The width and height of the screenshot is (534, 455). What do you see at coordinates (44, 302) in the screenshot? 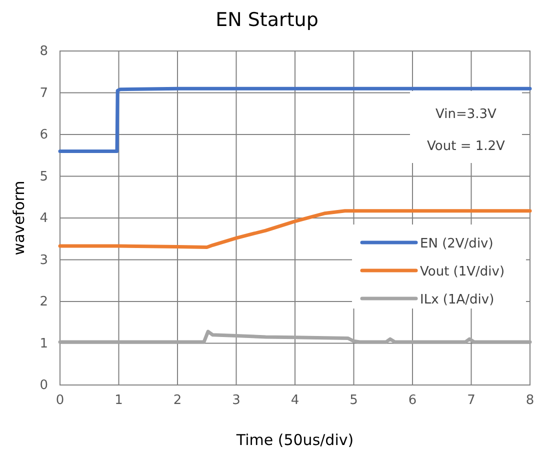
I see `y-tick-label: 2` at bounding box center [44, 302].